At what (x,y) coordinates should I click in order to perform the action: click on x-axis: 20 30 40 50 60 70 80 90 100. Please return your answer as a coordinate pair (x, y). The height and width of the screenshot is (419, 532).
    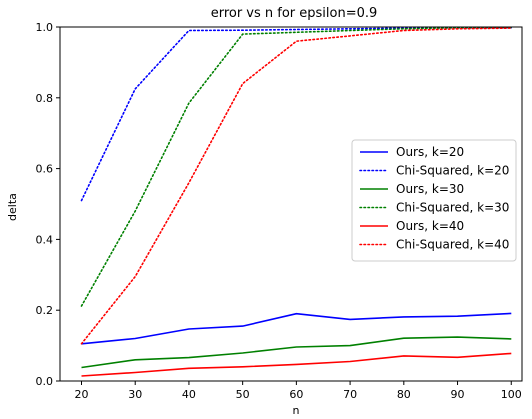
    Looking at the image, I should click on (298, 391).